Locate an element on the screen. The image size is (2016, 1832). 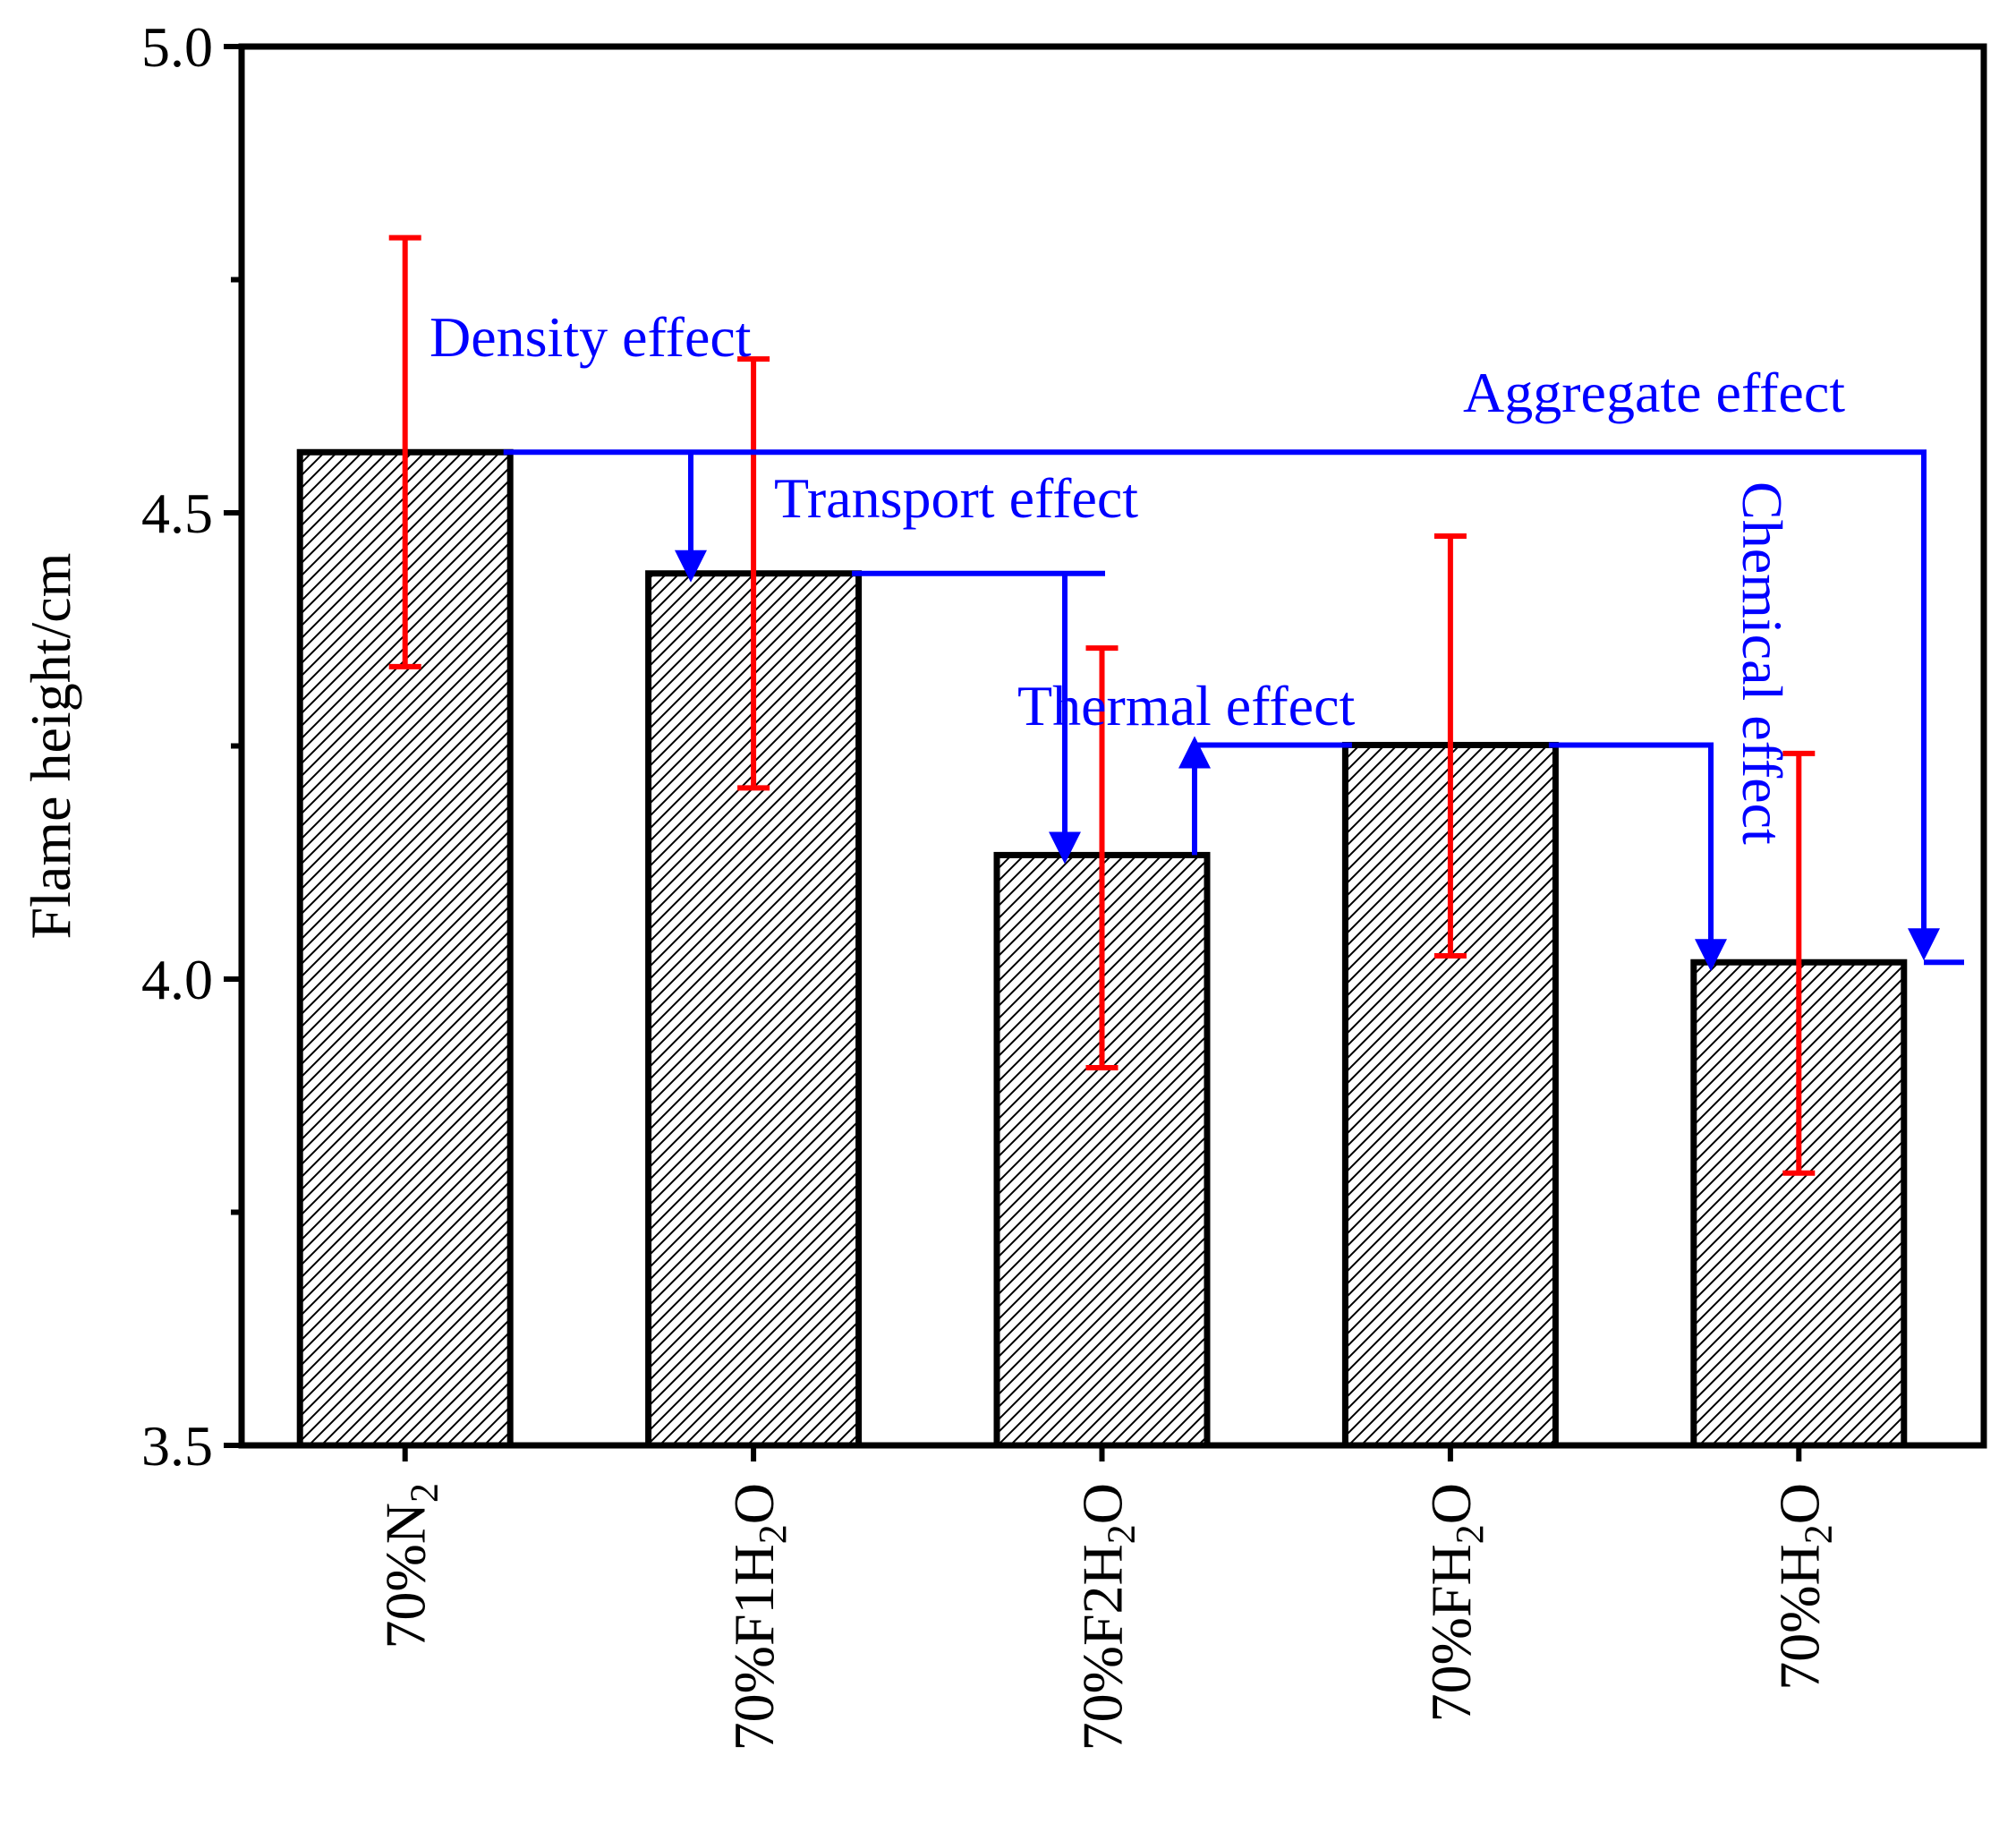
x-category-label: 70%H2O is located at coordinates (1803, 1587).